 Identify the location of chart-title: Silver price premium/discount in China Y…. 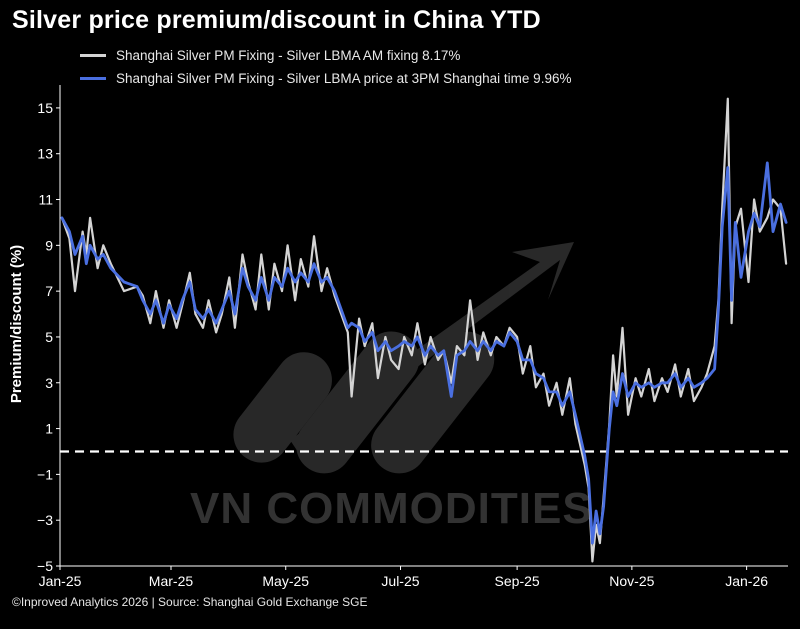
(276, 20).